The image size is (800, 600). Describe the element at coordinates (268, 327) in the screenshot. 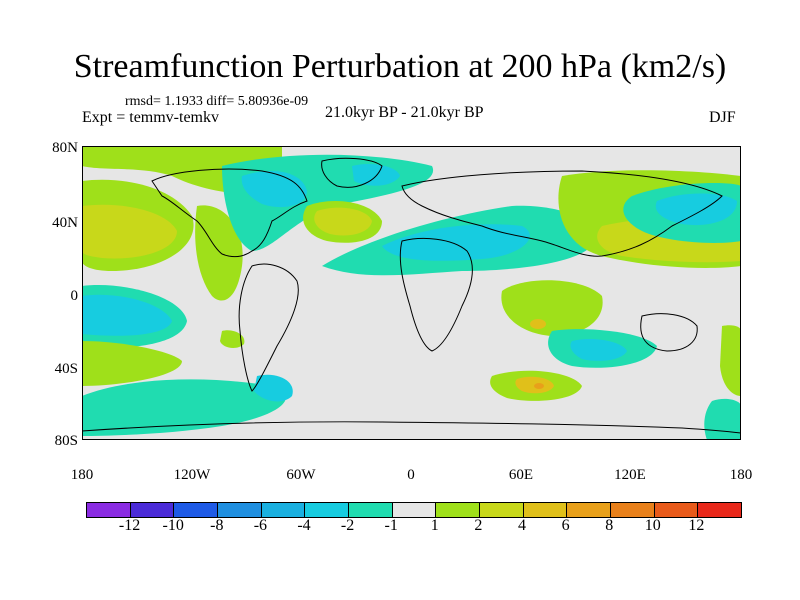

I see `south-america-outline` at that location.